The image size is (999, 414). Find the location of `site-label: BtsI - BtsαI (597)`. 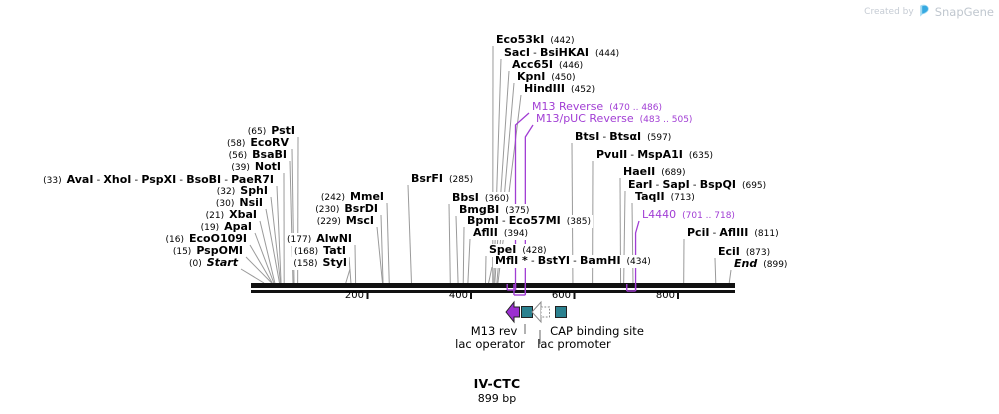

site-label: BtsI - BtsαI (597) is located at coordinates (623, 137).